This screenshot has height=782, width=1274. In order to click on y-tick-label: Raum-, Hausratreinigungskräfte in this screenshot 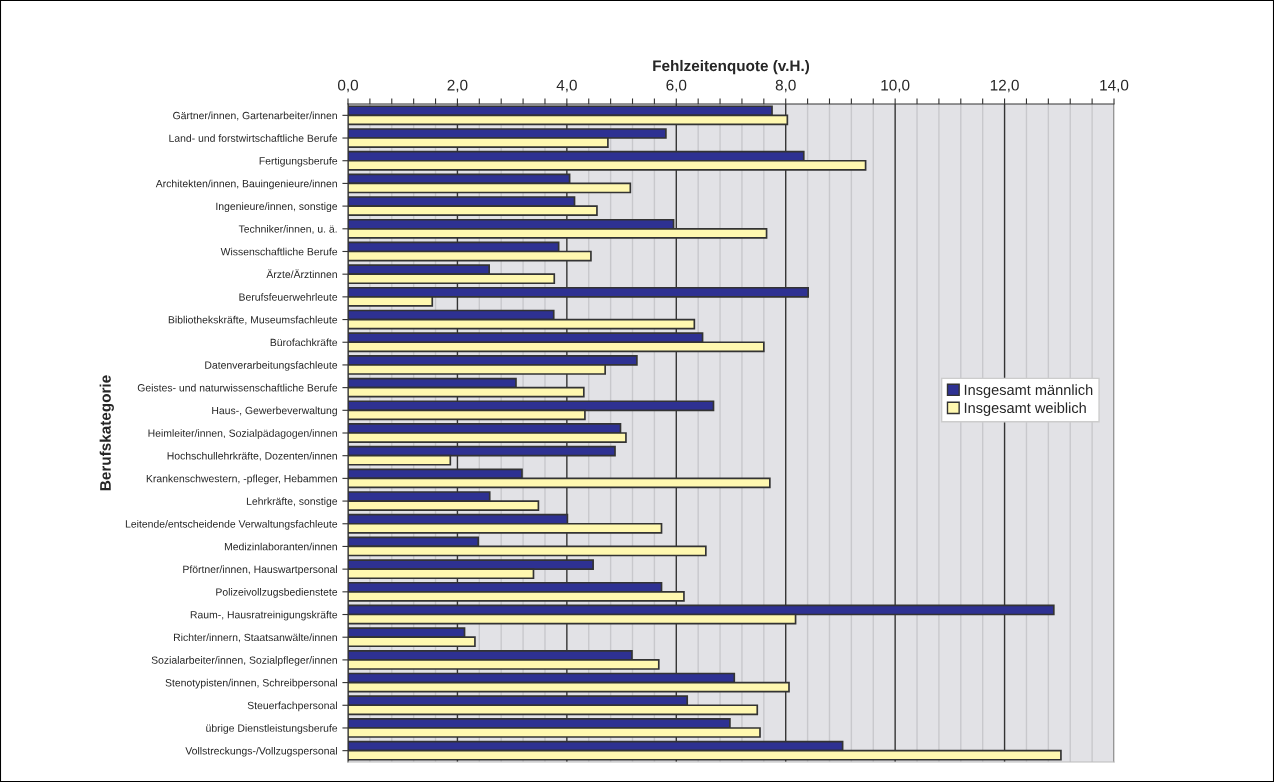, I will do `click(264, 615)`.